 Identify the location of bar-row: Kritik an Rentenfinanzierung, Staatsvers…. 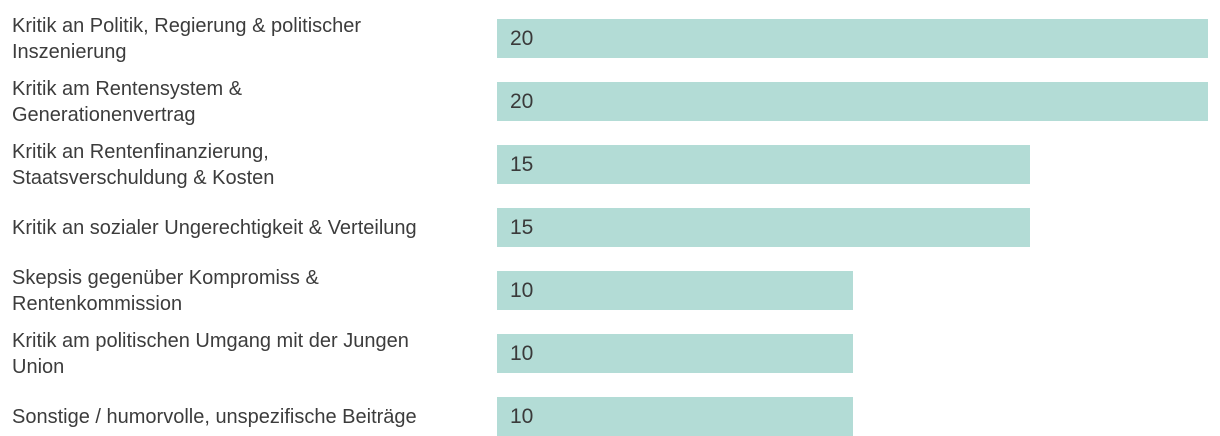
(610, 164).